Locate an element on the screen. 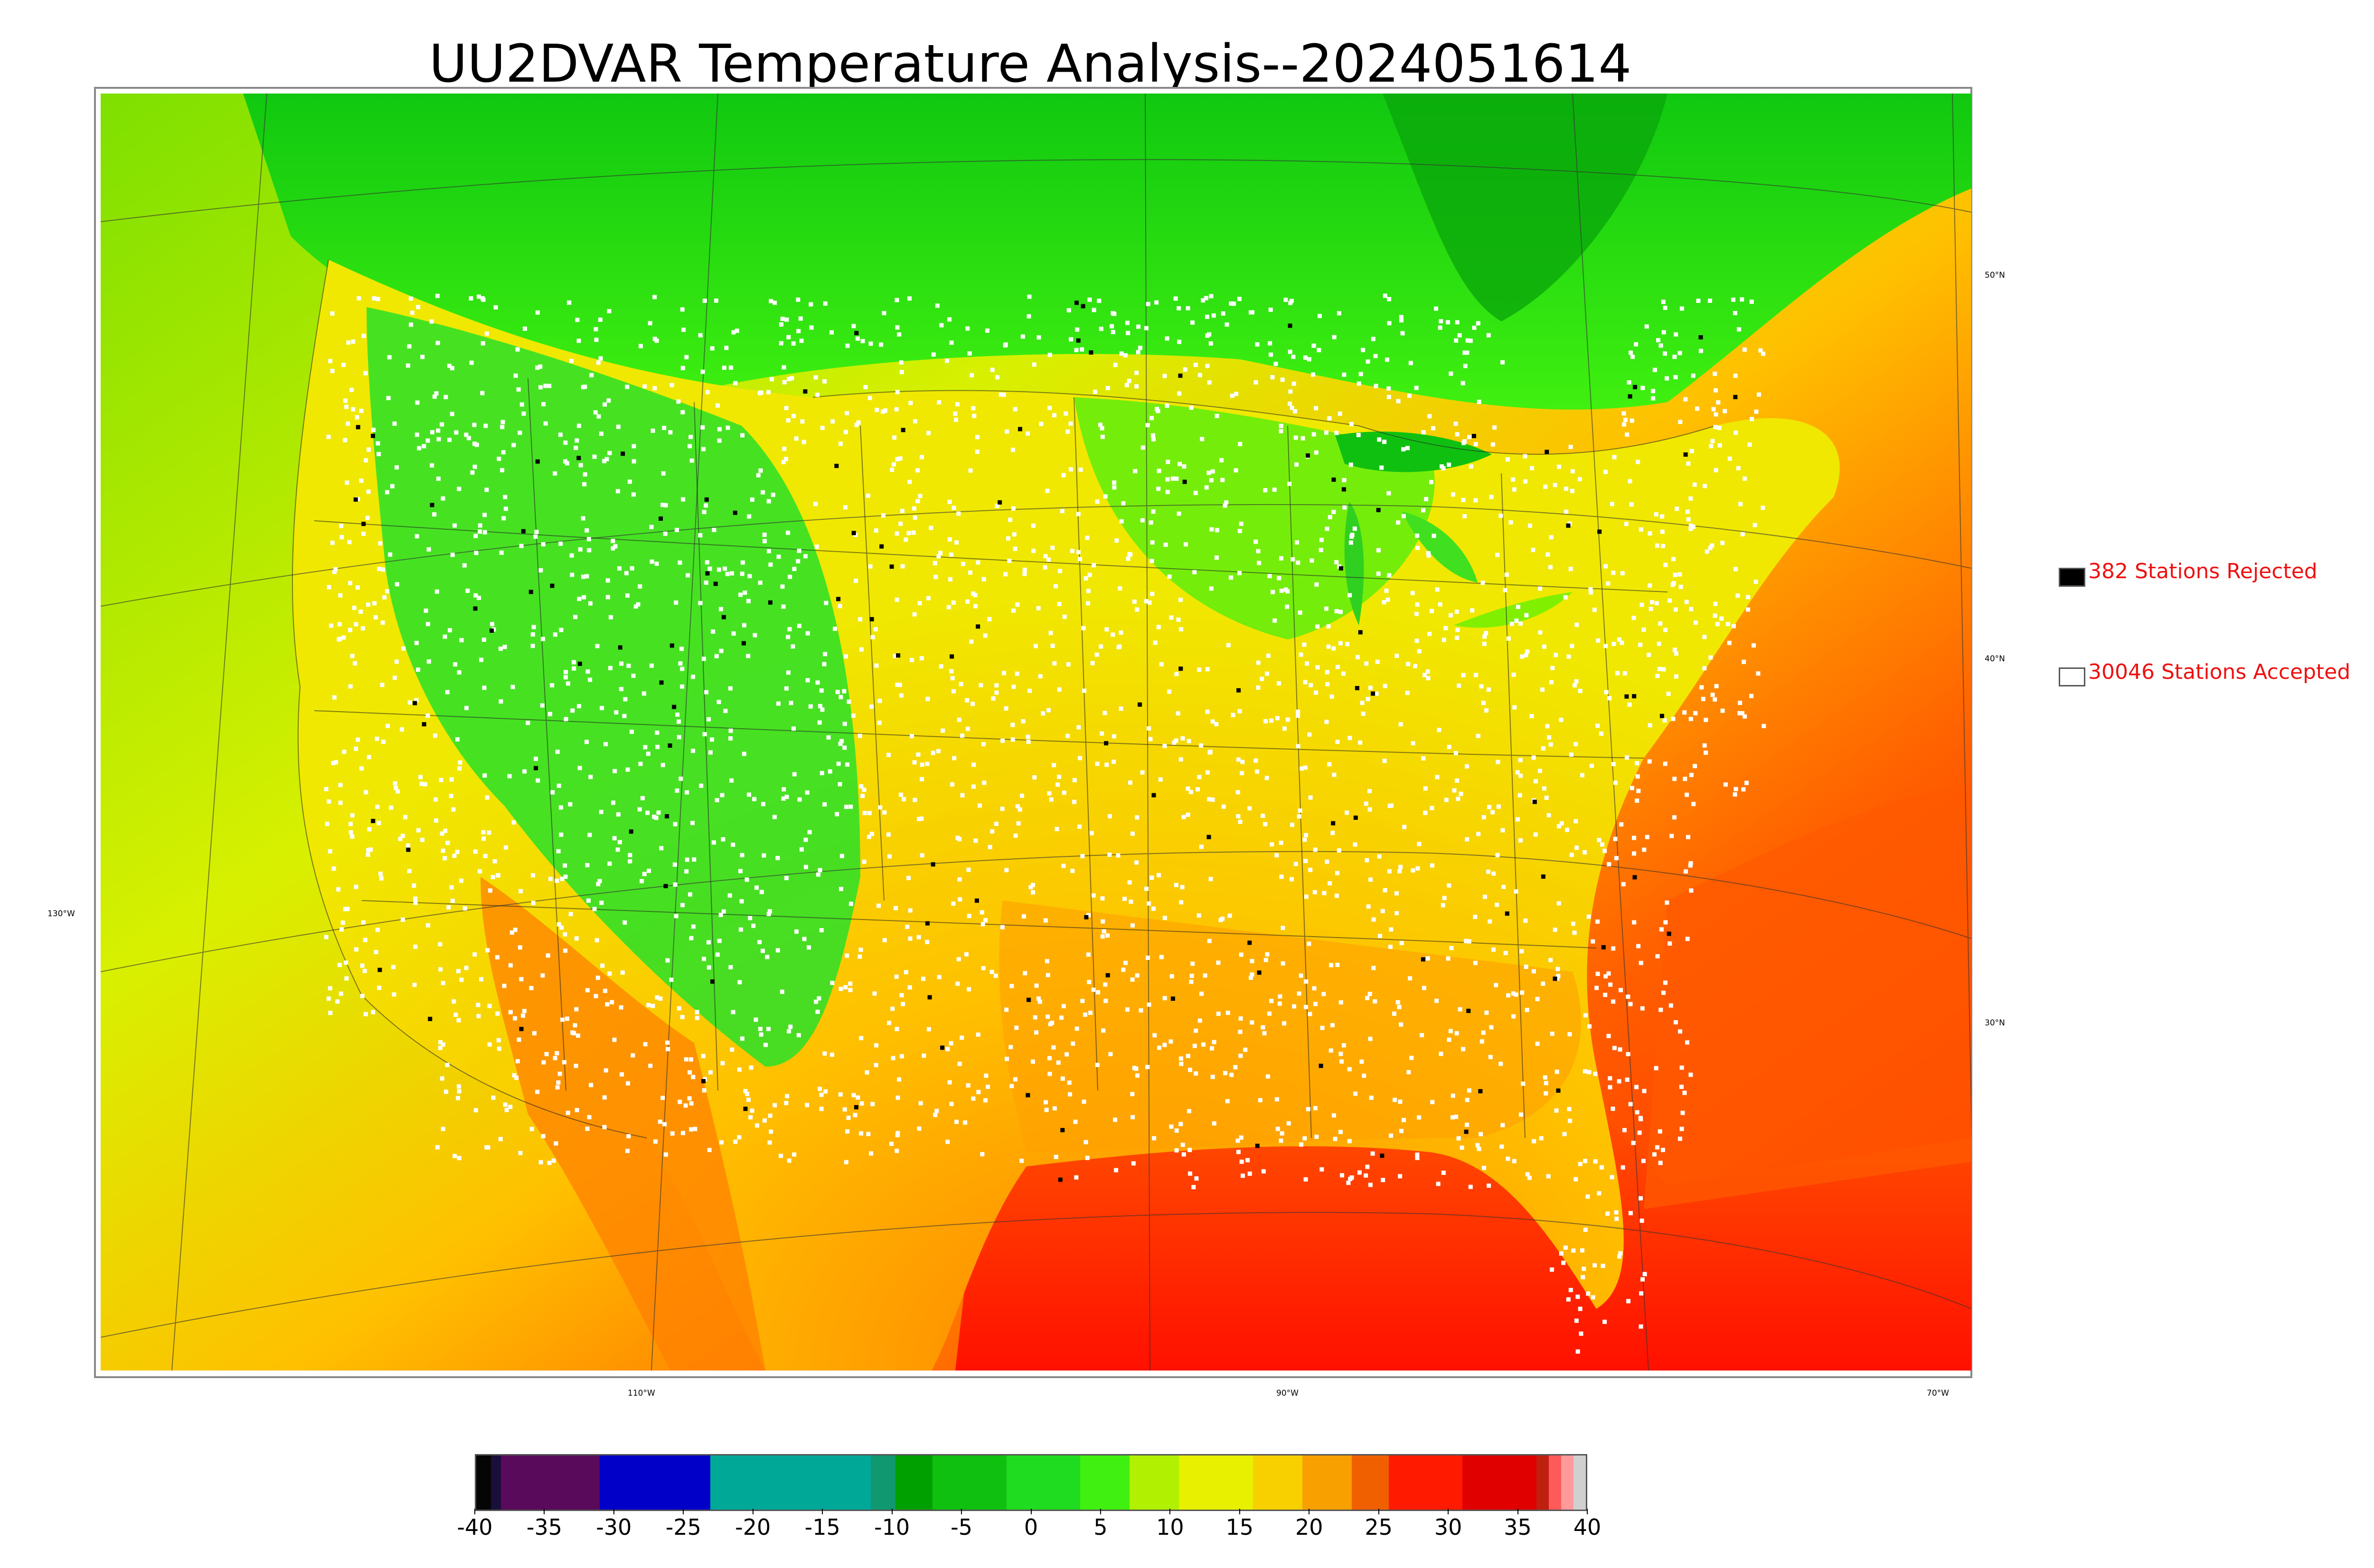  colorbar-tick is located at coordinates (961, 1511).